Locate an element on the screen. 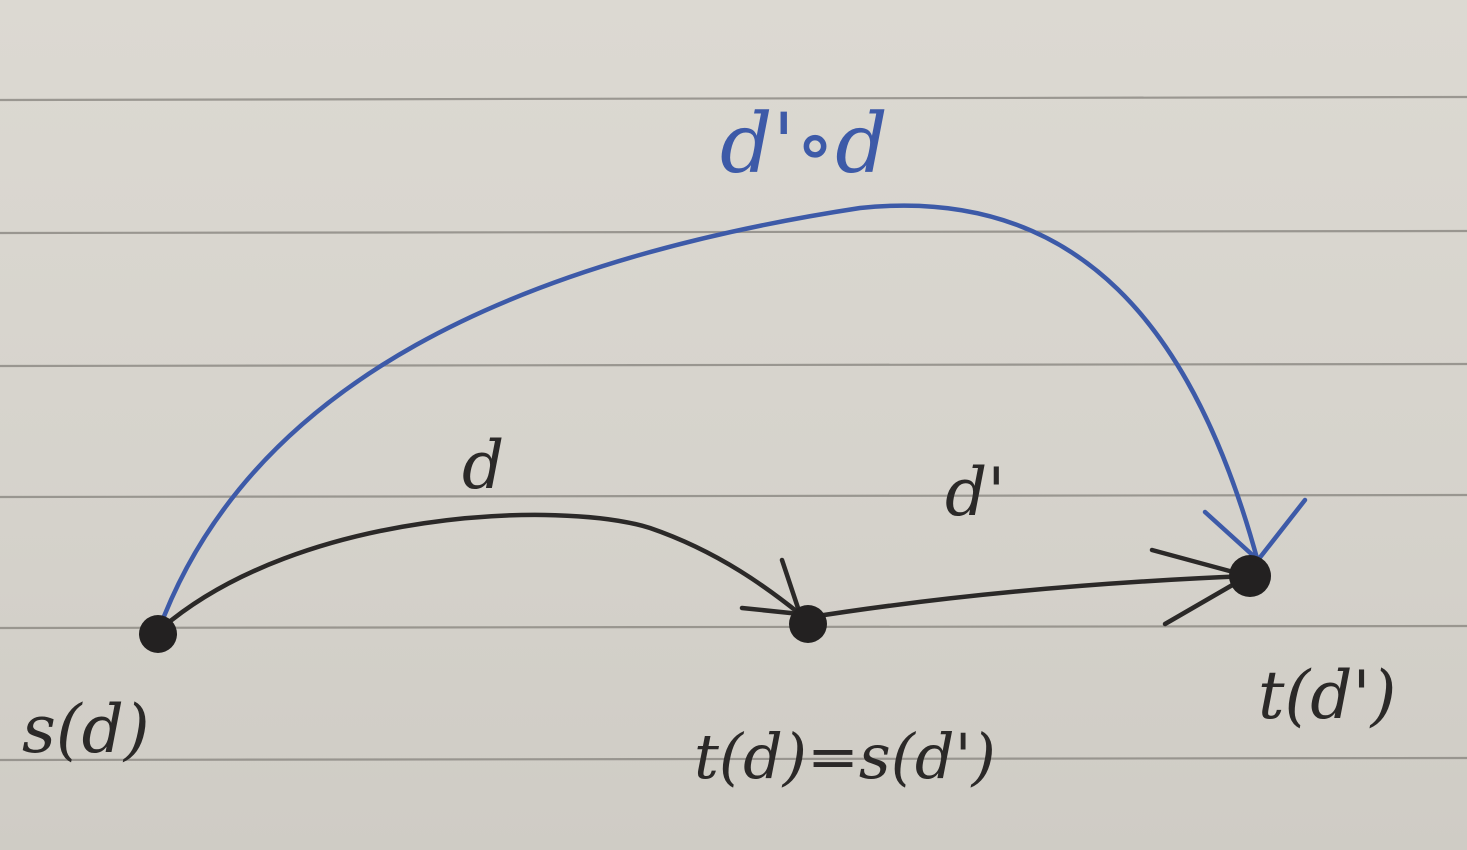 The image size is (1467, 850). edge-d-prime-label: d' is located at coordinates (975, 492).